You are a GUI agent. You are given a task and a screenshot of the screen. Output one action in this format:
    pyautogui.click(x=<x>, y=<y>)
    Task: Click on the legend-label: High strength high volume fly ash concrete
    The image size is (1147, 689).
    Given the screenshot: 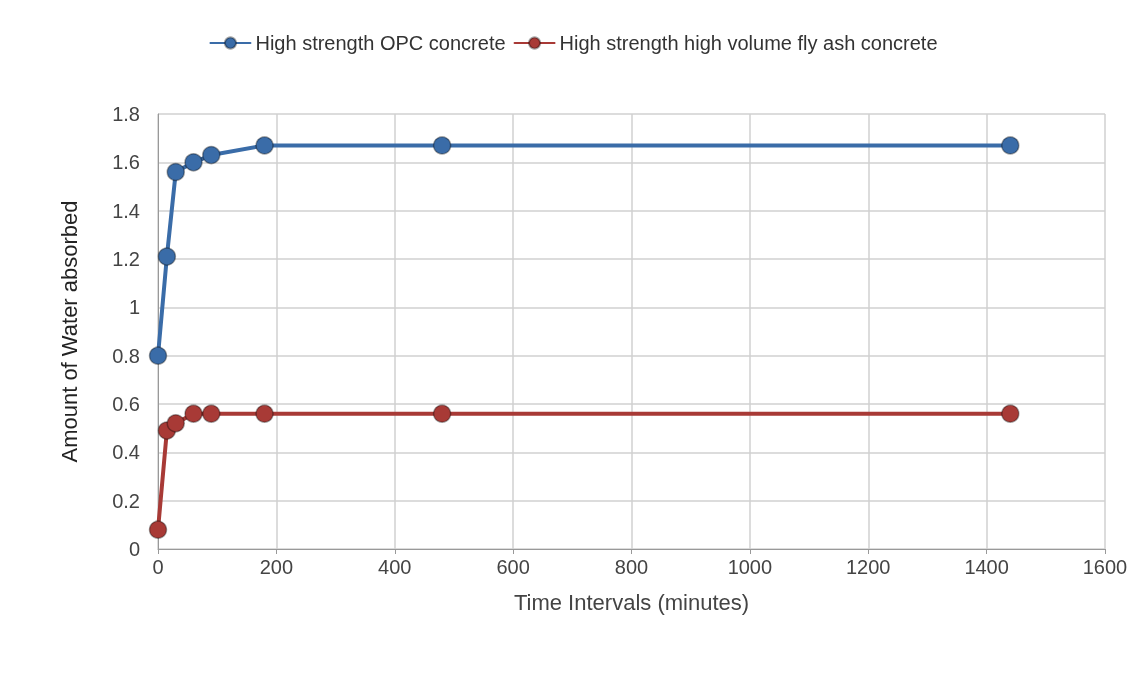 What is the action you would take?
    pyautogui.click(x=748, y=43)
    